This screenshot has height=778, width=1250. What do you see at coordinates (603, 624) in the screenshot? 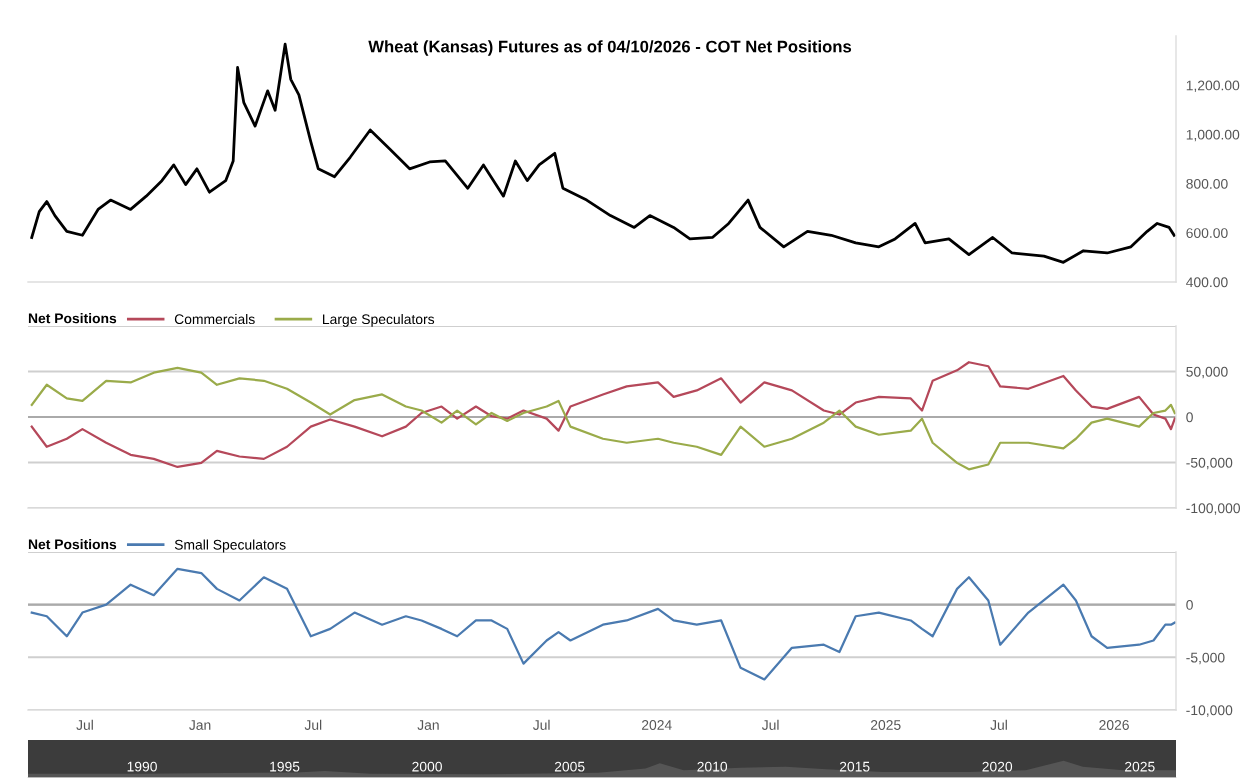
I see `line-series` at bounding box center [603, 624].